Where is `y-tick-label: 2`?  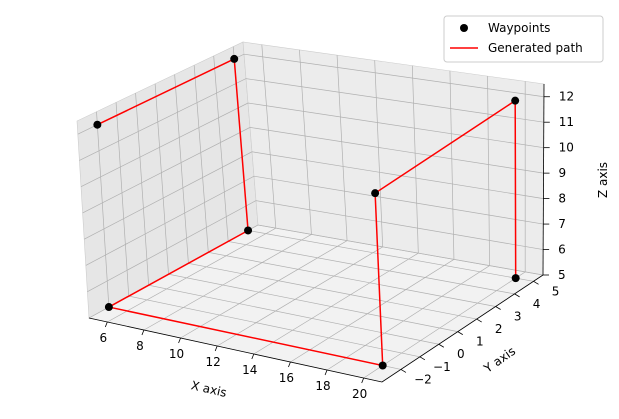
y-tick-label: 2 is located at coordinates (499, 329).